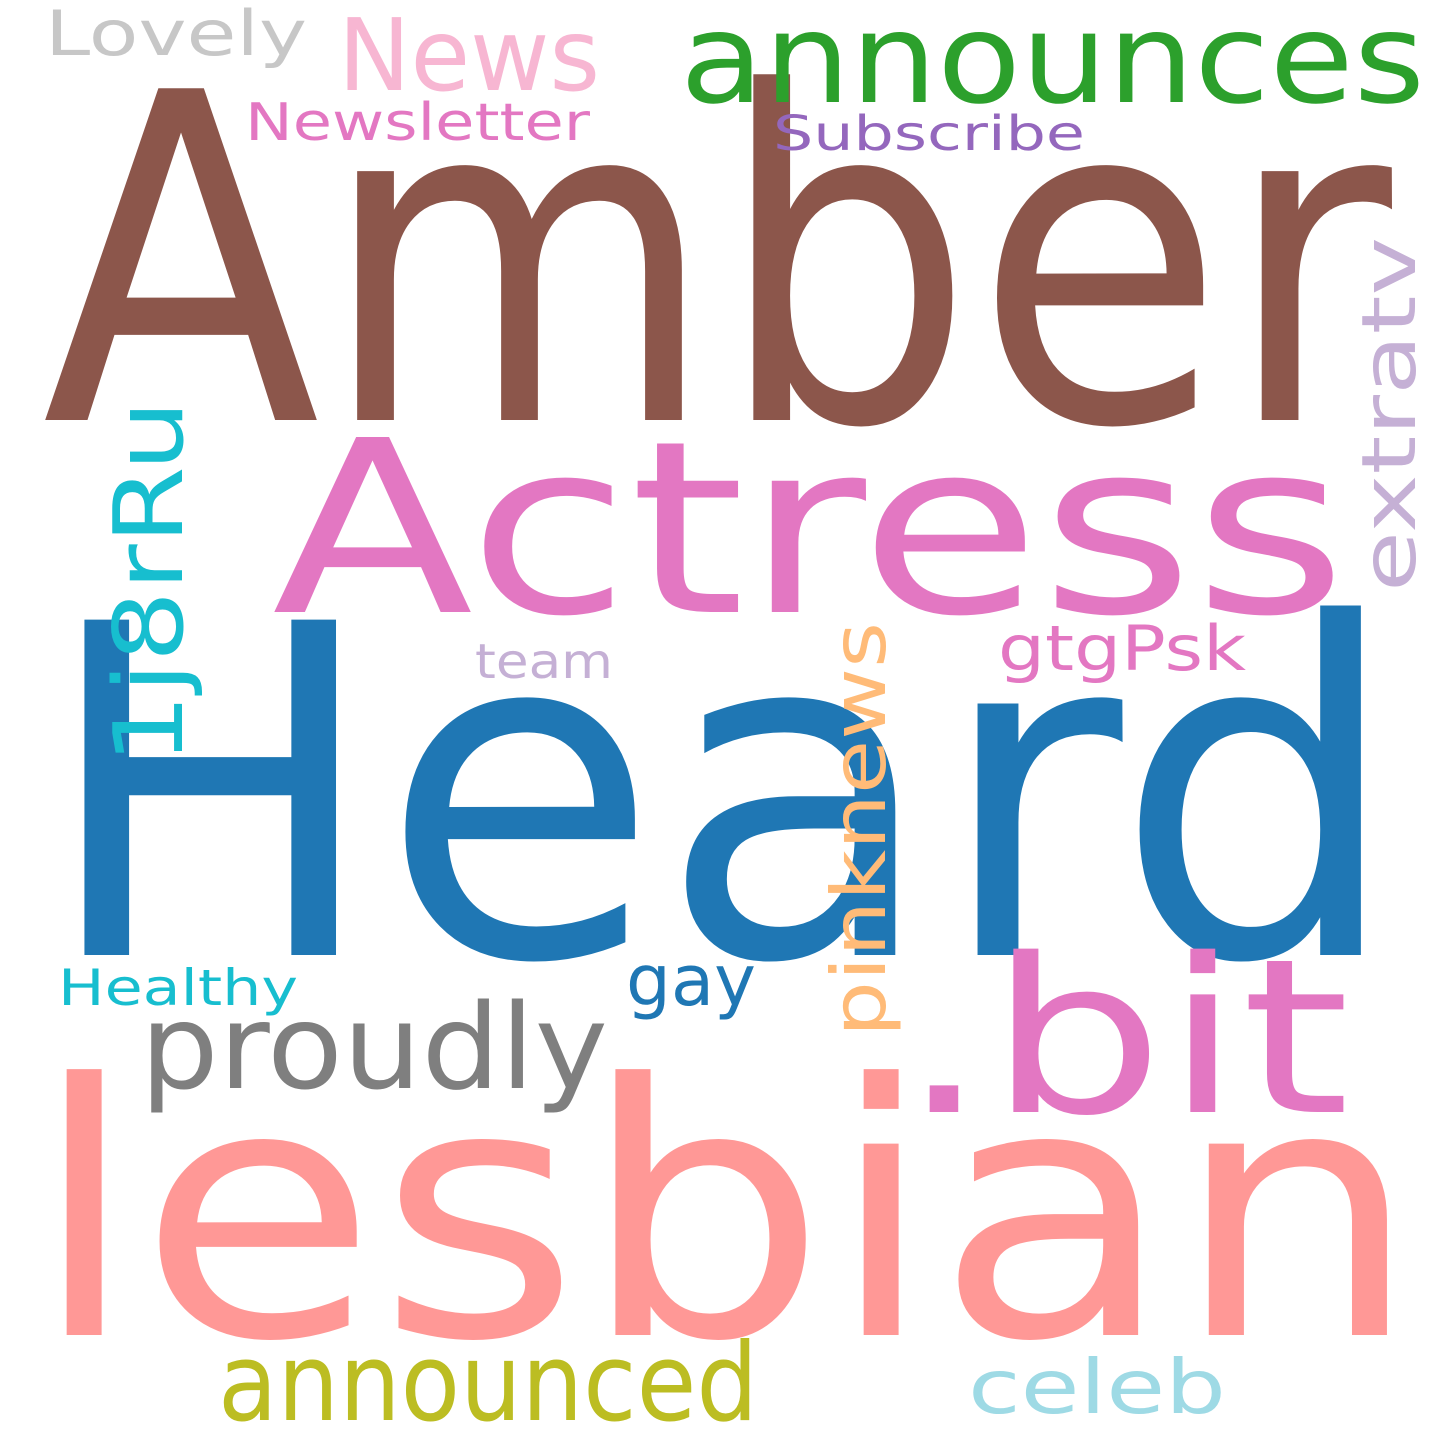 This screenshot has width=1440, height=1440. I want to click on word-announces: announces, so click(1052, 66).